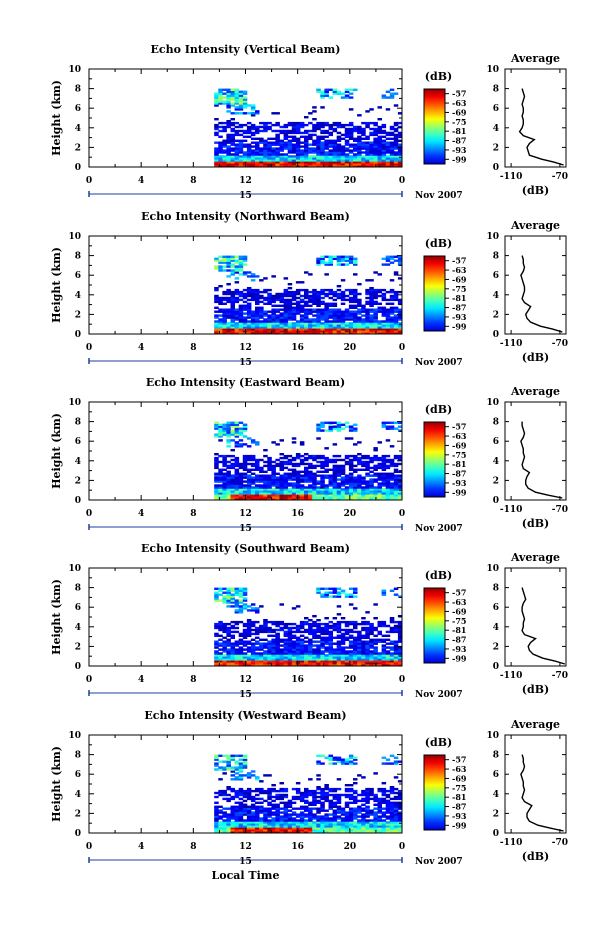 This screenshot has width=616, height=933. I want to click on x-tick-label: 8, so click(193, 348).